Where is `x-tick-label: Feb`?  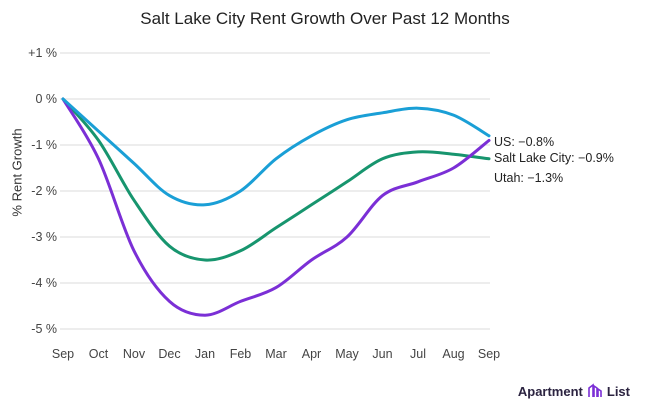 x-tick-label: Feb is located at coordinates (241, 354).